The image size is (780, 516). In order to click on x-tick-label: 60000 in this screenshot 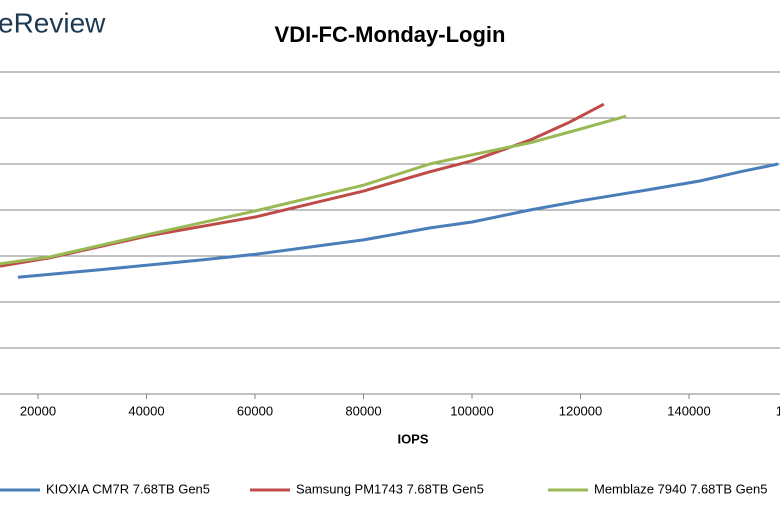, I will do `click(255, 410)`.